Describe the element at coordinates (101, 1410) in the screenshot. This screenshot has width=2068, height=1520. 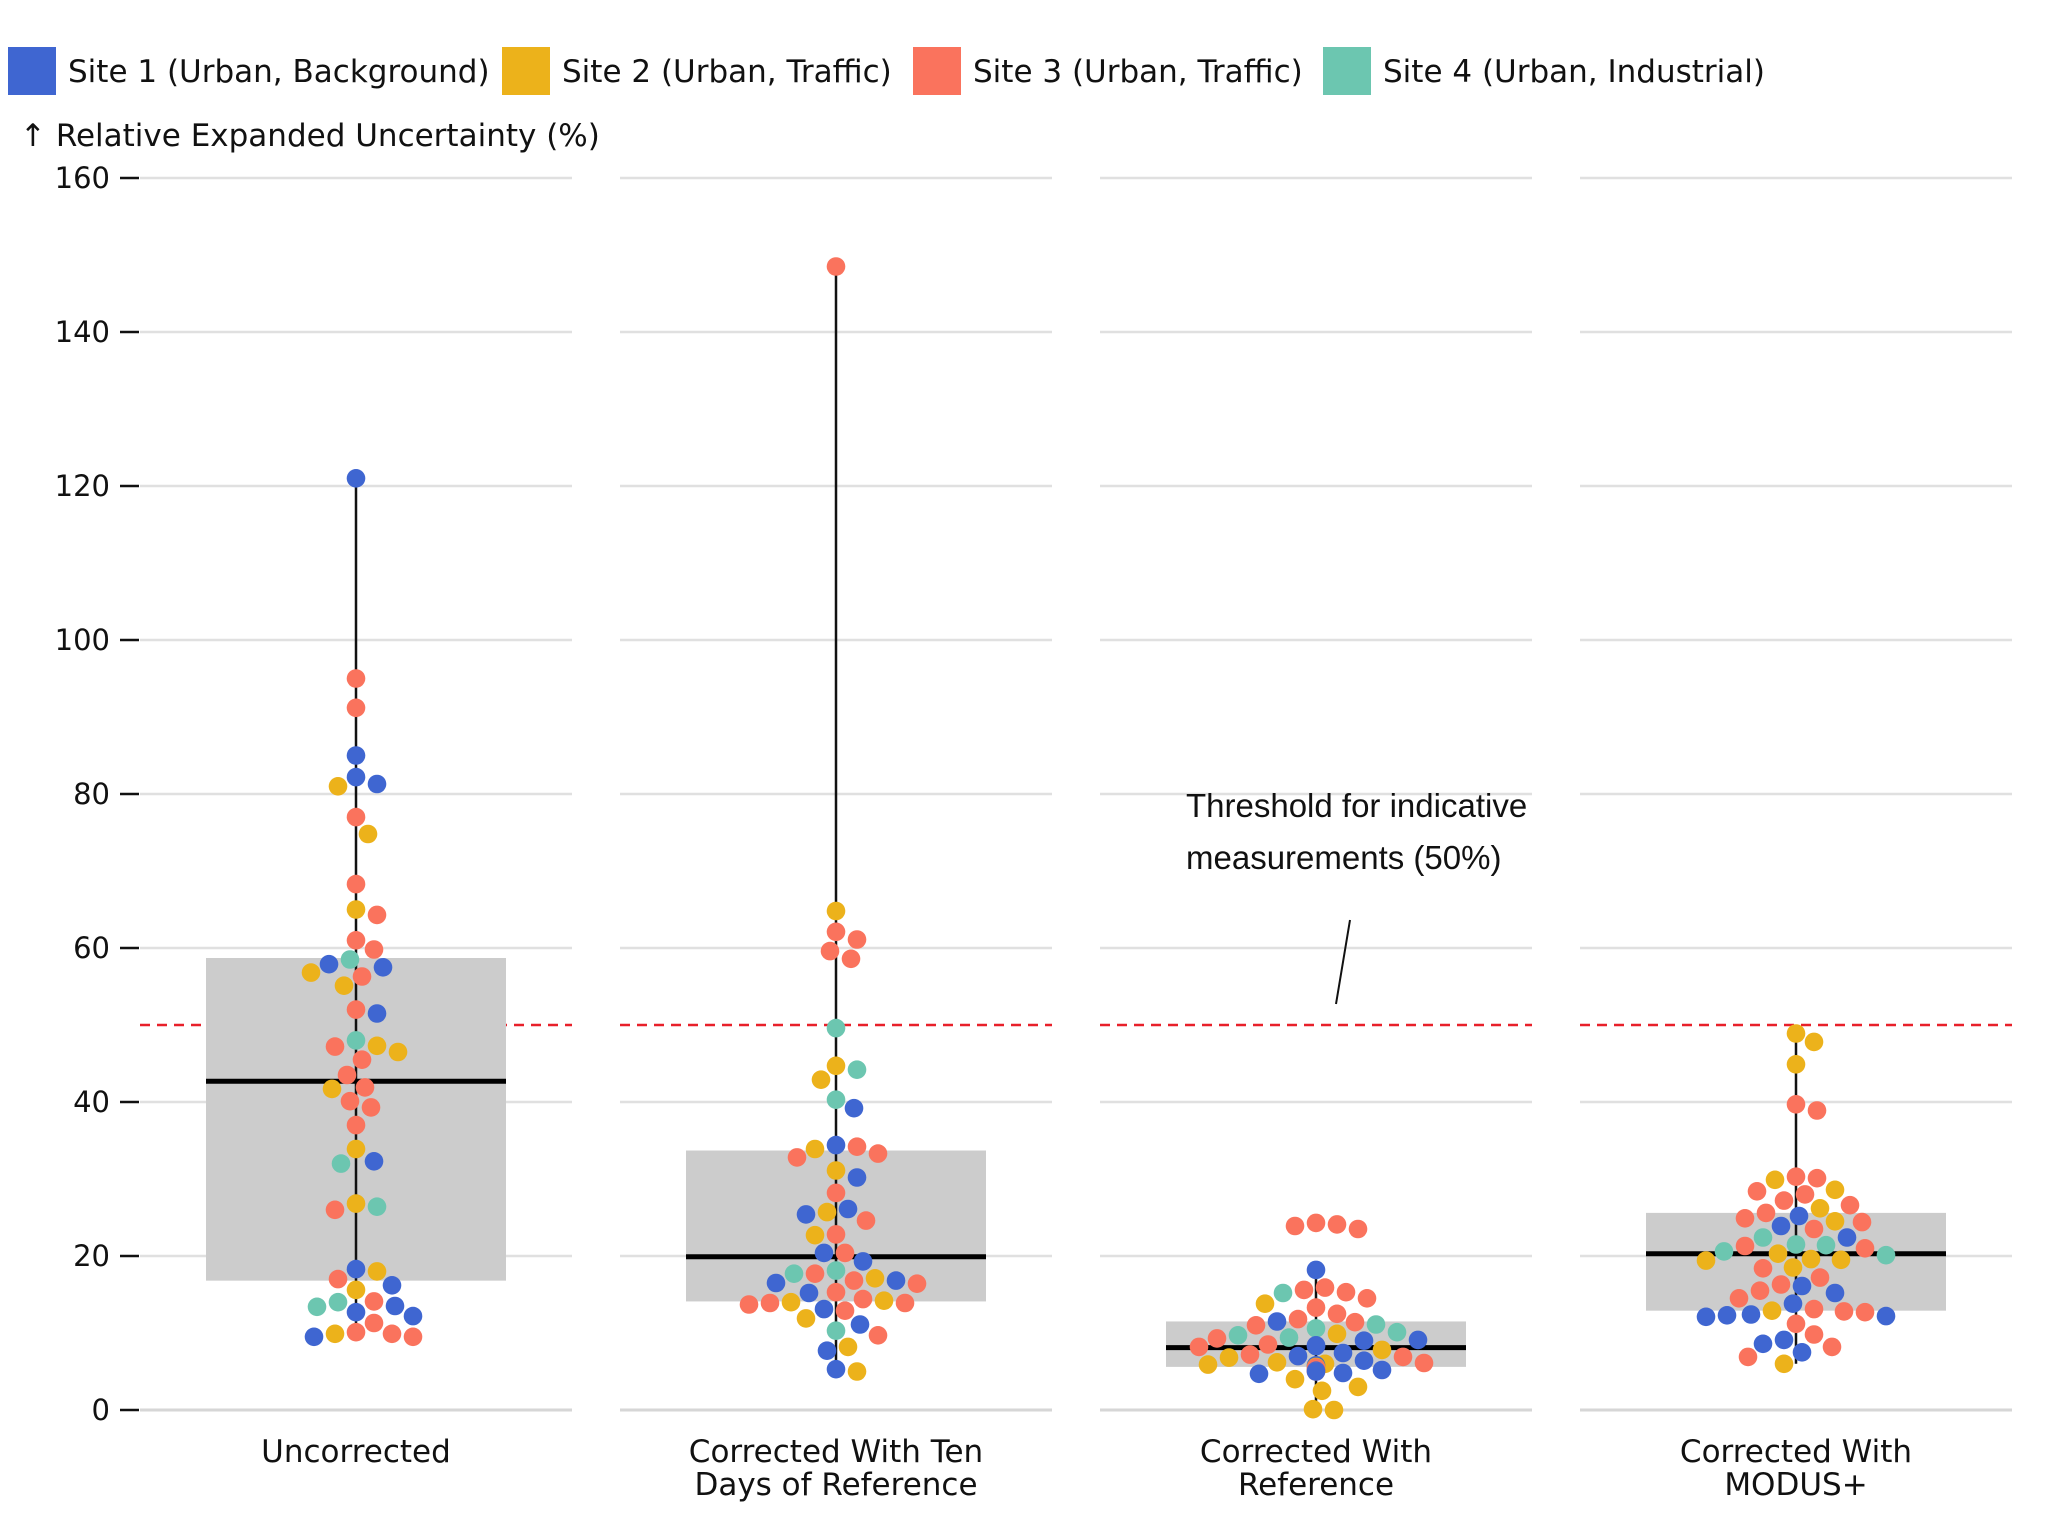
I see `y-tick-label-0: 0` at that location.